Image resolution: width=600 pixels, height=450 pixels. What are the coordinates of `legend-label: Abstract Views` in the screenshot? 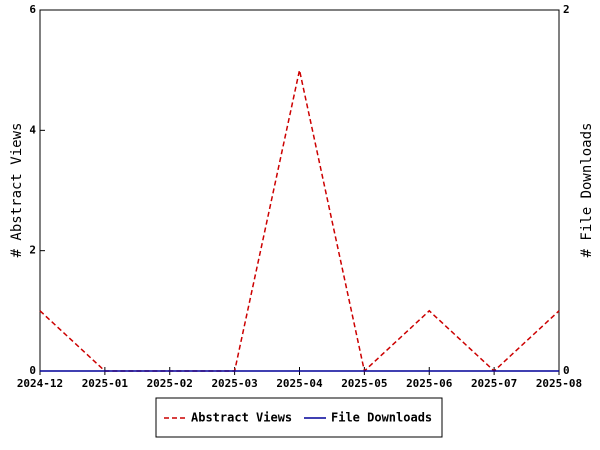 It's located at (241, 418).